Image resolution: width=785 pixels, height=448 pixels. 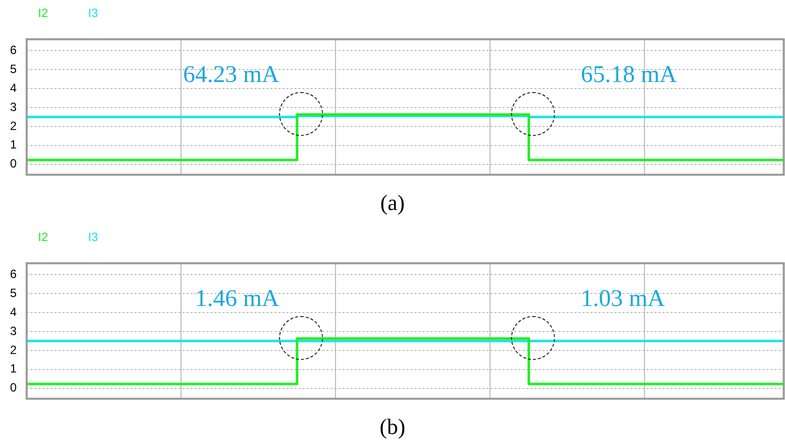 I want to click on text: (a), so click(x=392, y=203).